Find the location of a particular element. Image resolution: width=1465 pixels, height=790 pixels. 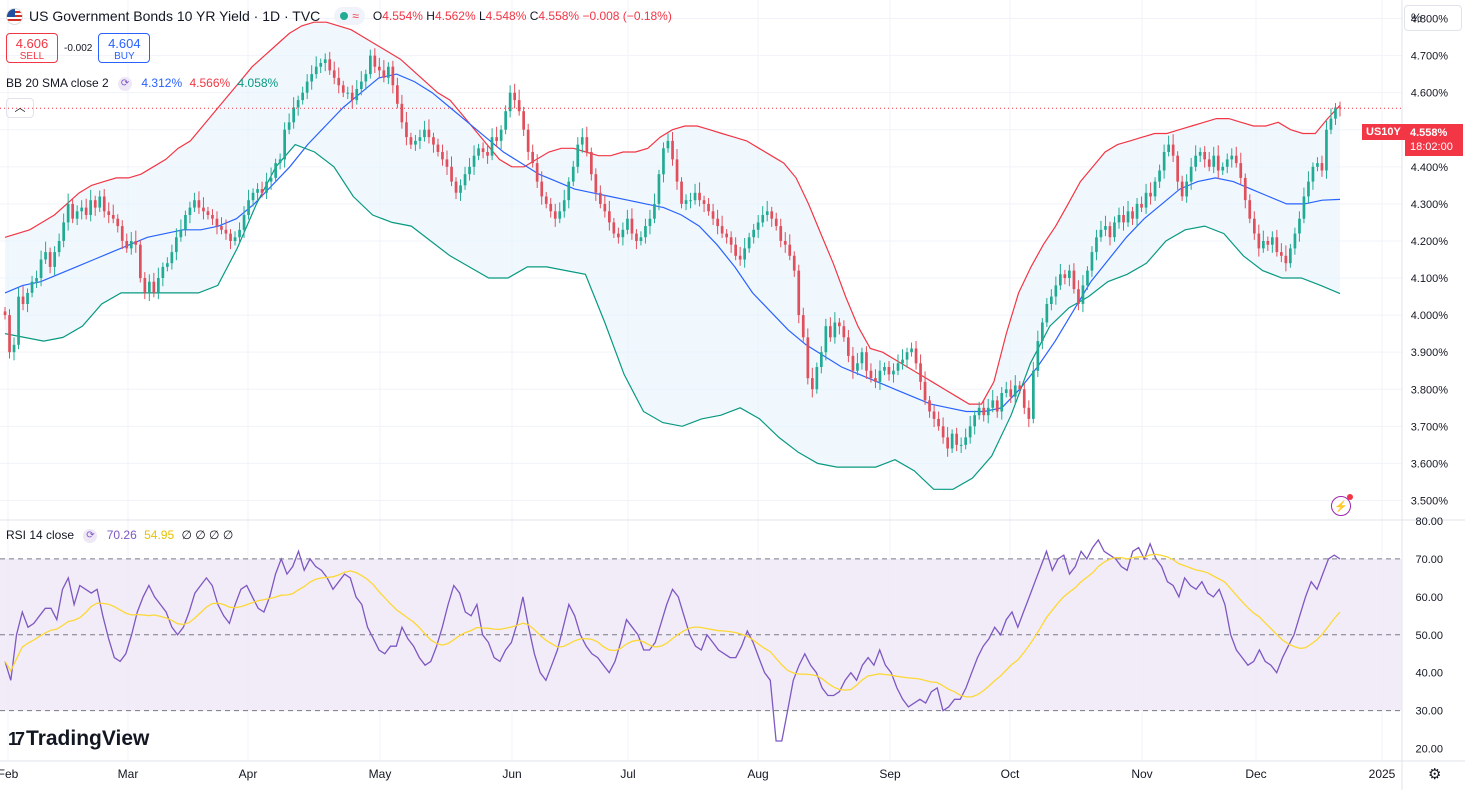

rsi-settings-icon: ⟳ is located at coordinates (90, 535).